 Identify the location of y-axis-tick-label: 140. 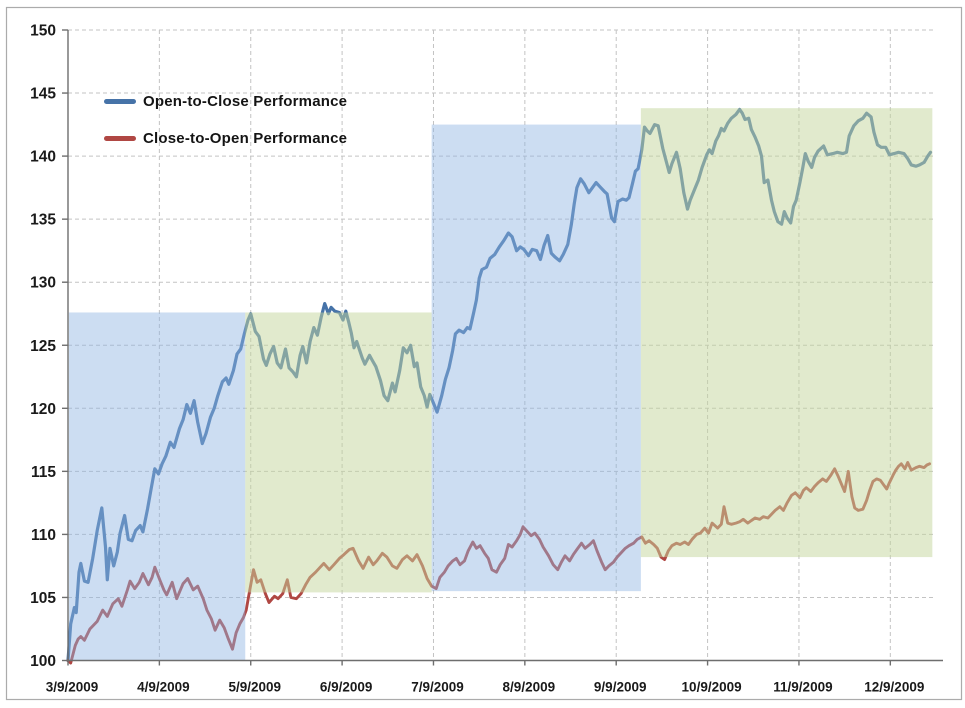
(43, 157).